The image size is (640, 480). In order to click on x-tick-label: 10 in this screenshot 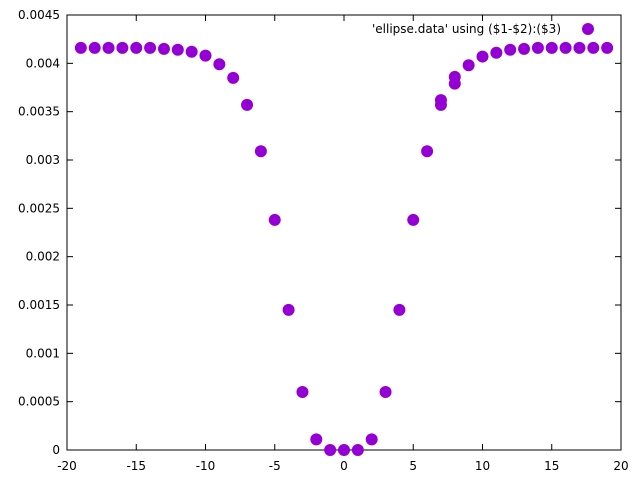, I will do `click(482, 466)`.